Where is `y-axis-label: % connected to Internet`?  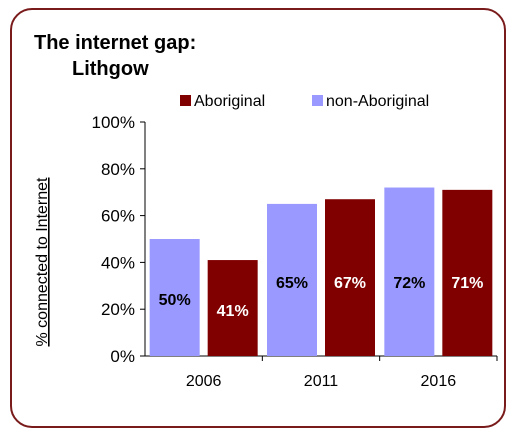
y-axis-label: % connected to Internet is located at coordinates (42, 262).